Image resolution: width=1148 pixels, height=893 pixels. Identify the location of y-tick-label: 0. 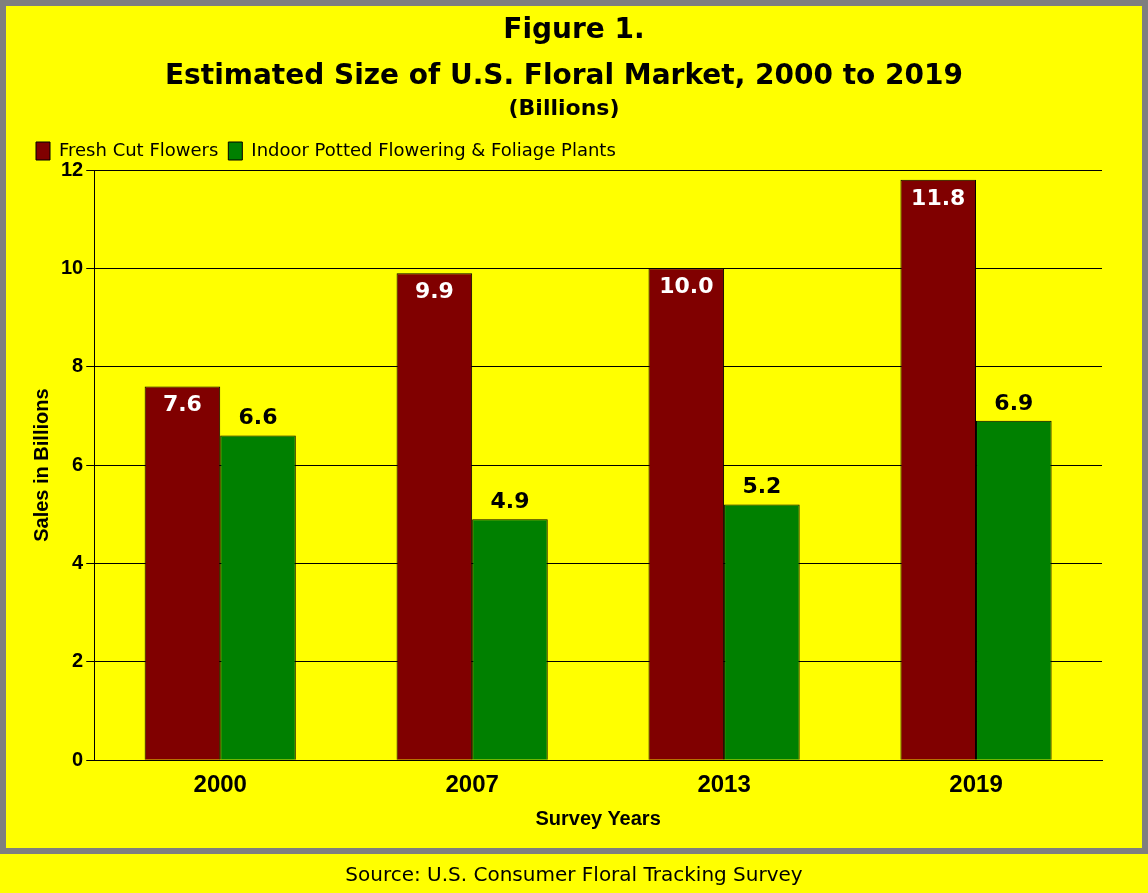
(78, 758).